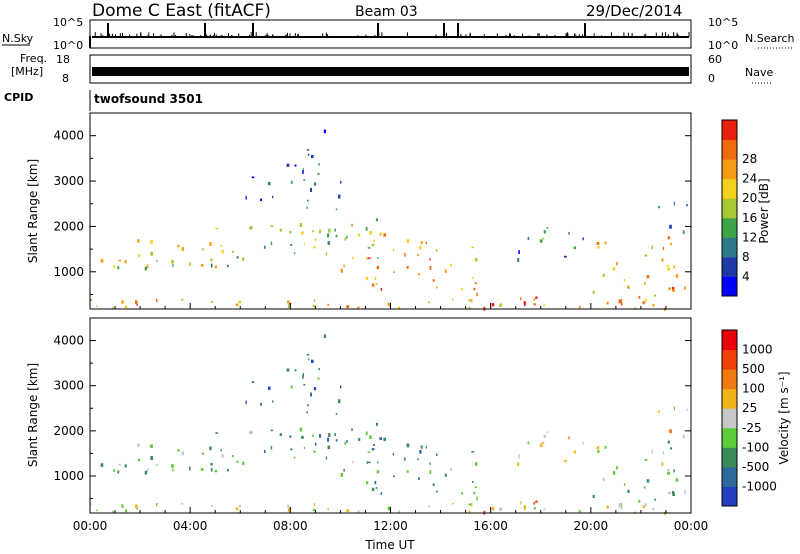 The width and height of the screenshot is (800, 554). What do you see at coordinates (290, 526) in the screenshot?
I see `xtick-label: 08:00` at bounding box center [290, 526].